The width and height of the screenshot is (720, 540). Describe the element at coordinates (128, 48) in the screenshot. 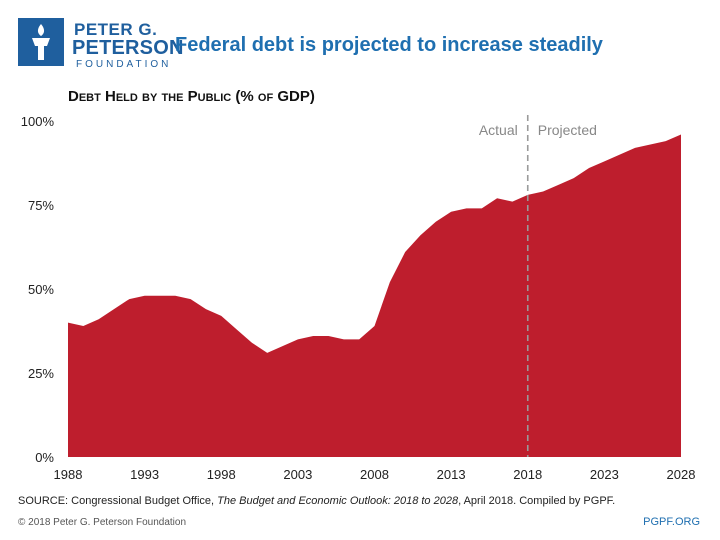

I see `brand-line-2: PETERSON` at that location.